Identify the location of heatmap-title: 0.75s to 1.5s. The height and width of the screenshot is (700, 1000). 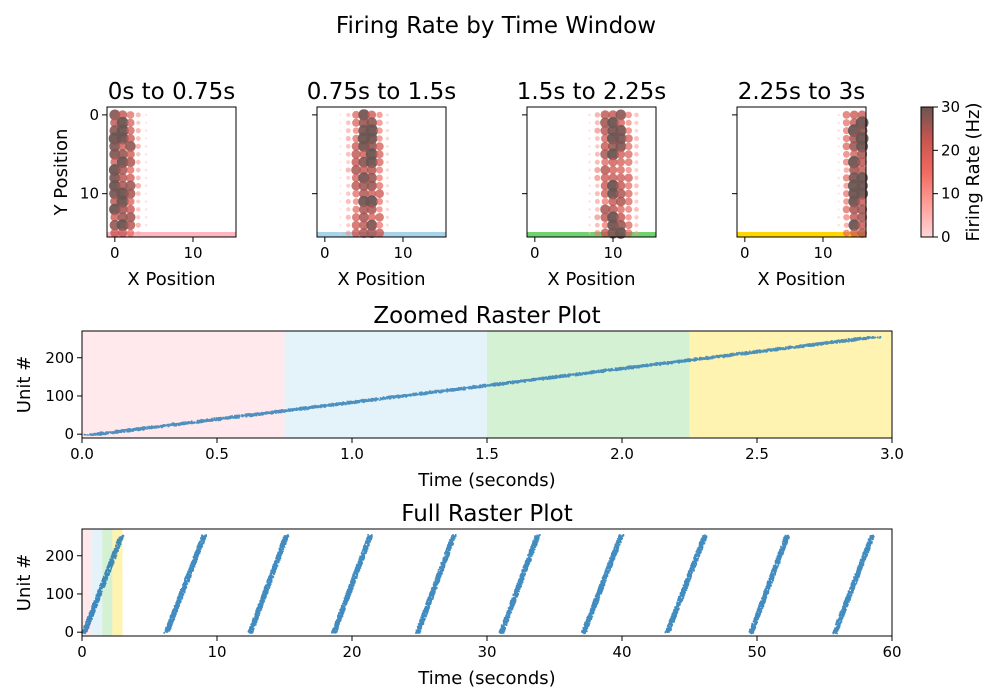
(381, 92).